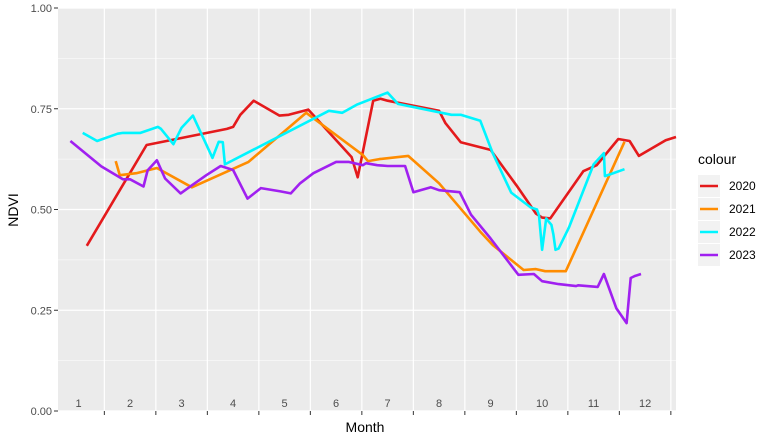 The image size is (773, 442). I want to click on month-label: 6, so click(336, 404).